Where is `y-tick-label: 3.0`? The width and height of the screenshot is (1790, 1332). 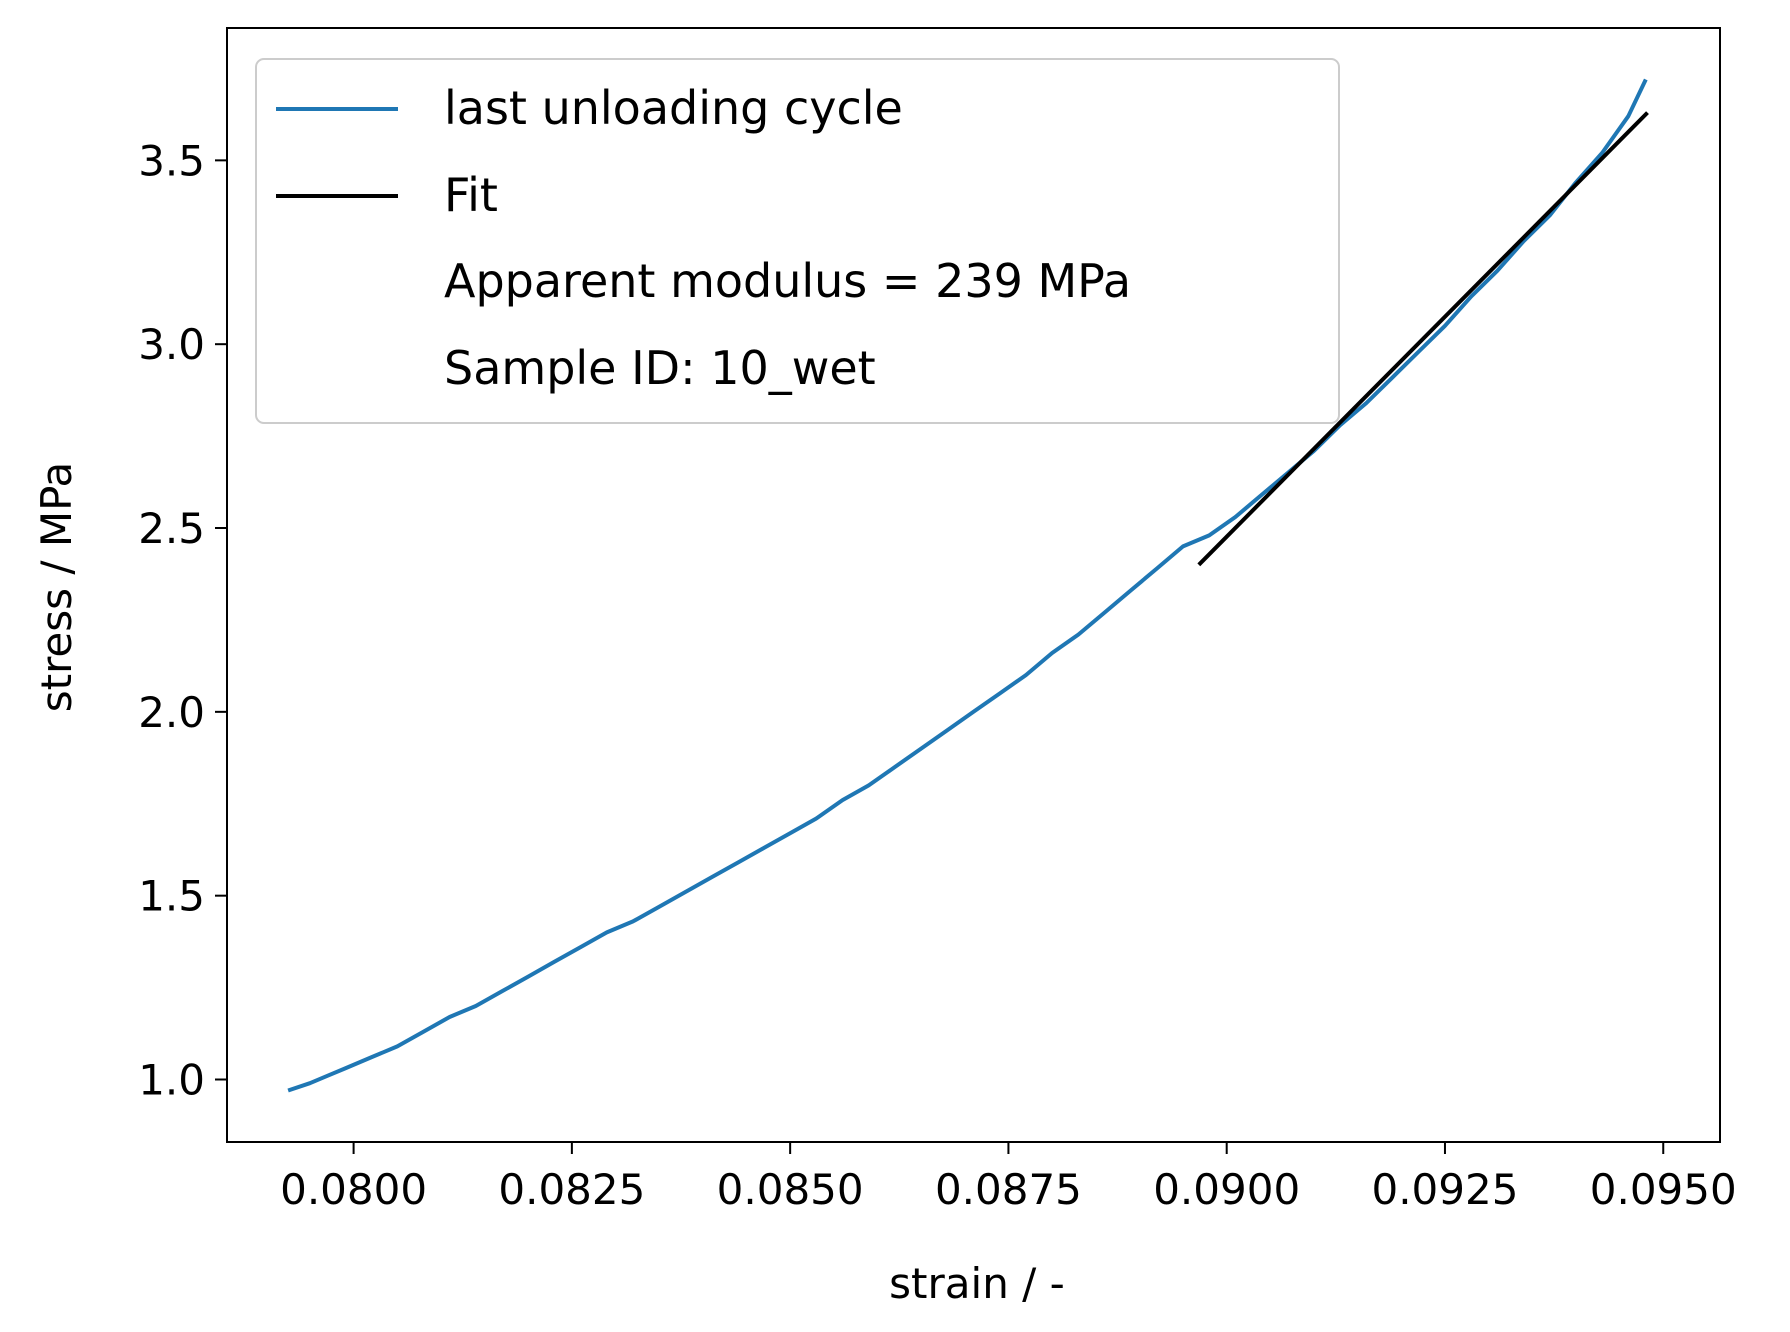
y-tick-label: 3.0 is located at coordinates (171, 344).